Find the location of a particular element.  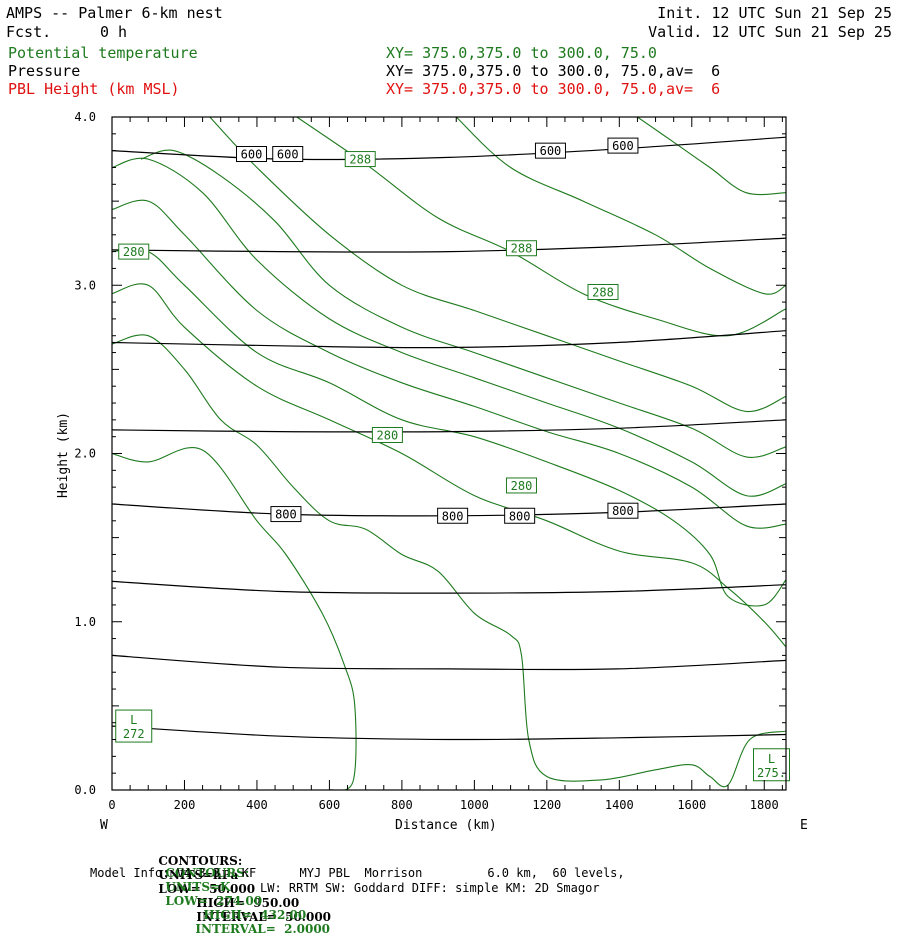

x-tick-label: 1600 is located at coordinates (691, 805).